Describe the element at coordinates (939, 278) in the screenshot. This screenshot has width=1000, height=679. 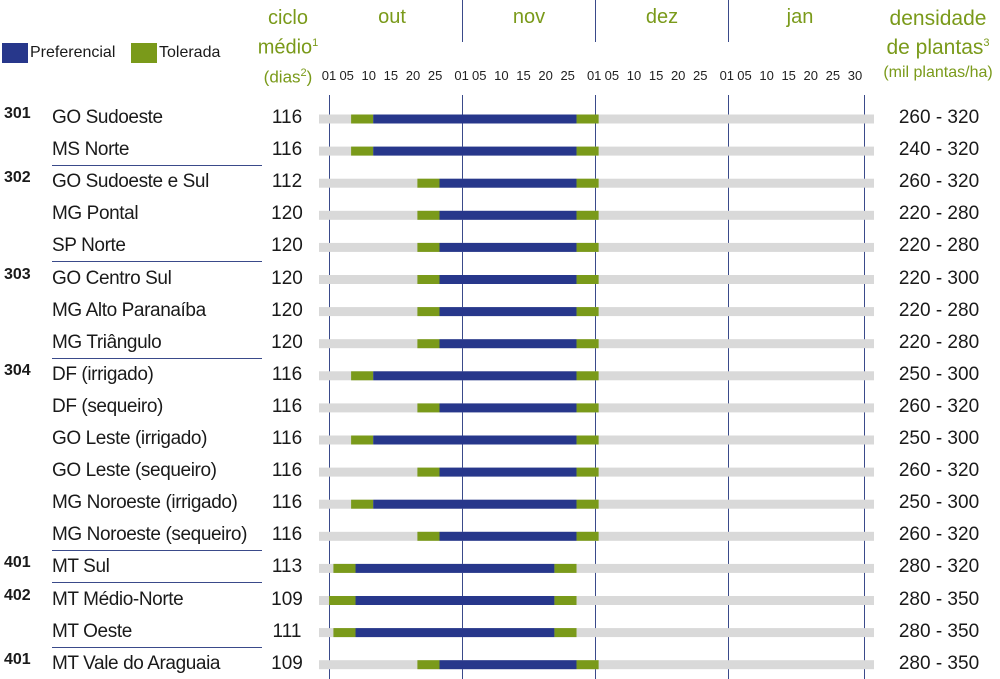
I see `densidade-value: 220 - 300` at that location.